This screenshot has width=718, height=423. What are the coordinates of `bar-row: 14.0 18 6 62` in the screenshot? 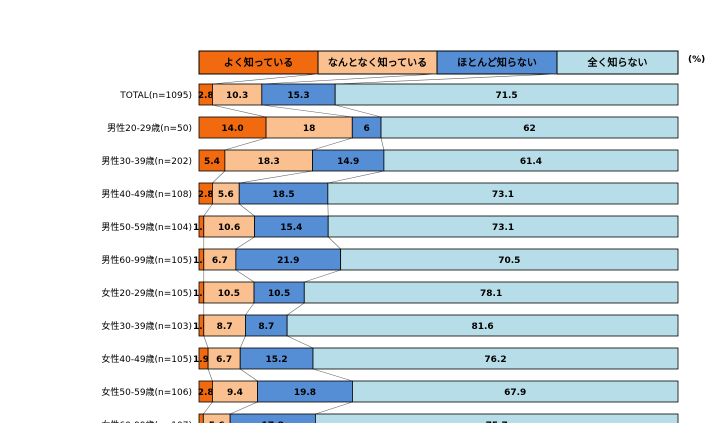 It's located at (438, 127).